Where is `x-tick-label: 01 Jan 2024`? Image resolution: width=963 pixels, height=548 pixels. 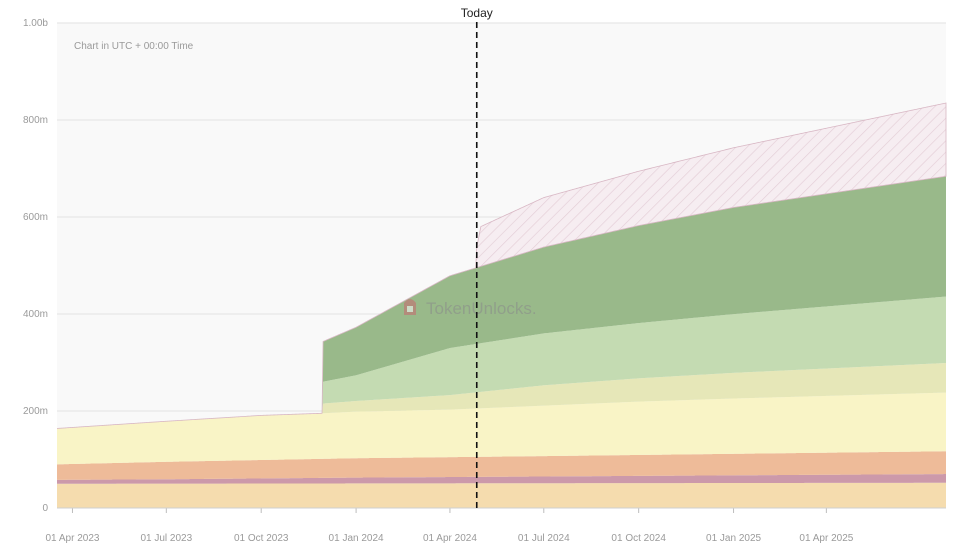
x-tick-label: 01 Jan 2024 is located at coordinates (356, 538).